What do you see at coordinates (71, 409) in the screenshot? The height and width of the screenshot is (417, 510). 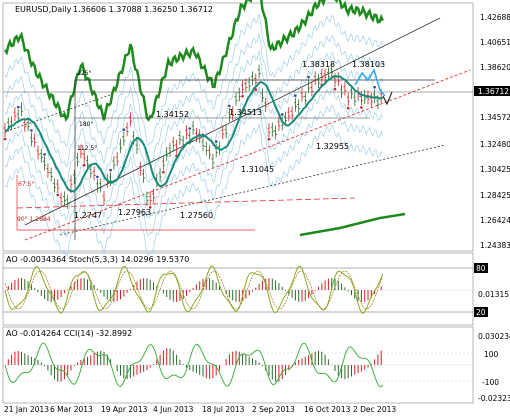 I see `time-tick: 6 Mar 2013` at bounding box center [71, 409].